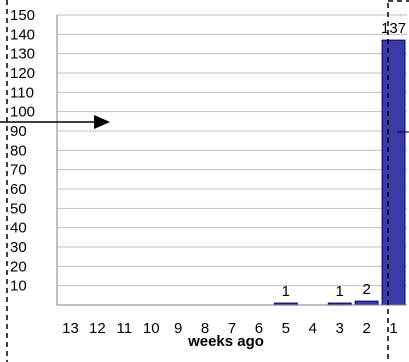 This screenshot has height=362, width=409. What do you see at coordinates (125, 328) in the screenshot?
I see `x-tick-label: 11` at bounding box center [125, 328].